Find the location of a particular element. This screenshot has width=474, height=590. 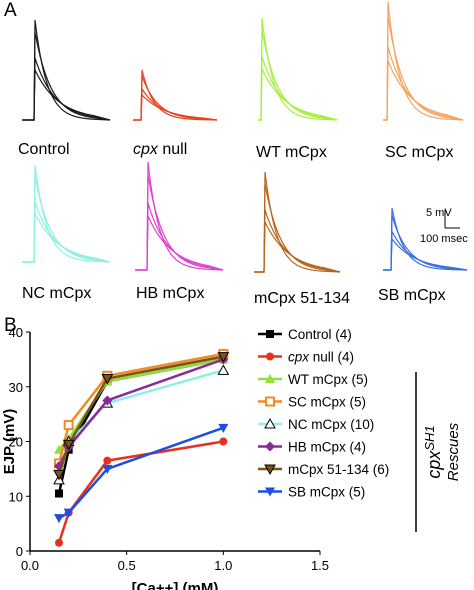

x-tick-label: 1.5 is located at coordinates (320, 565).